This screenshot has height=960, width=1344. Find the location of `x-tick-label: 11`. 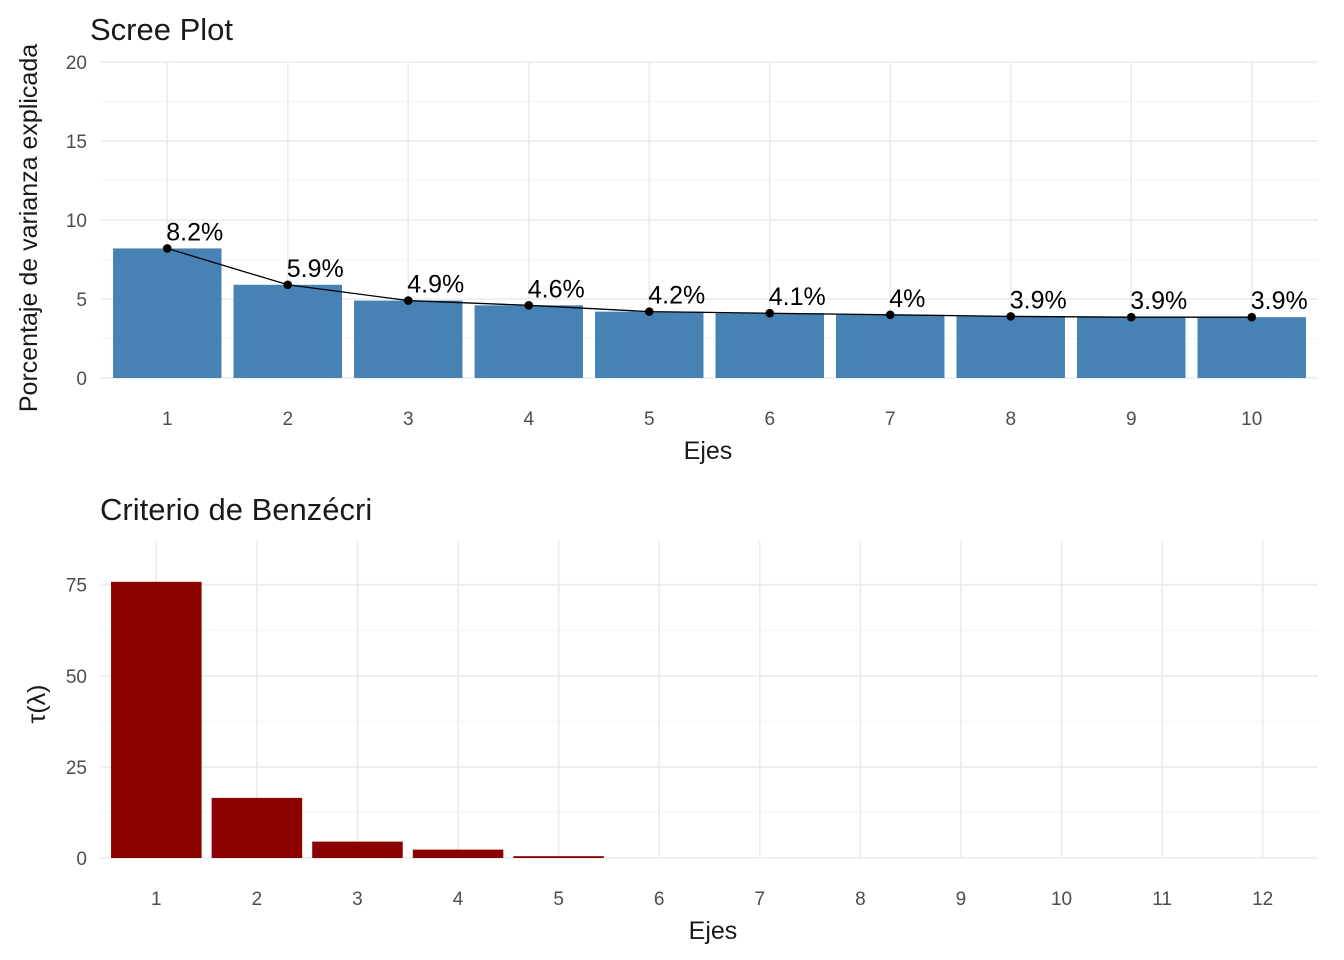

x-tick-label: 11 is located at coordinates (1162, 899).